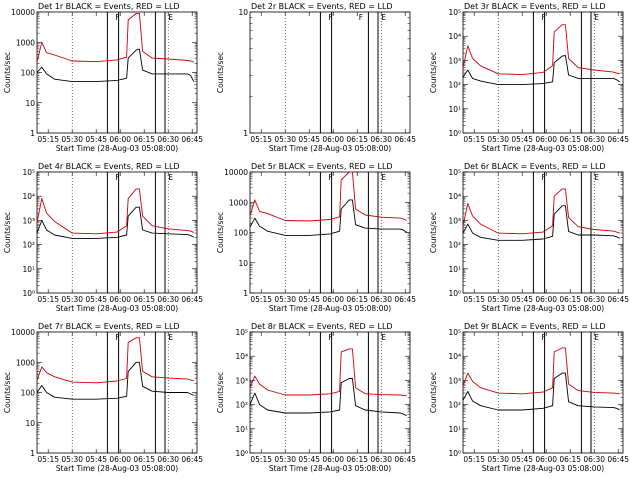 The height and width of the screenshot is (480, 640). I want to click on chart-title: Det 8r BLACK = Events, RED = LLD, so click(322, 326).